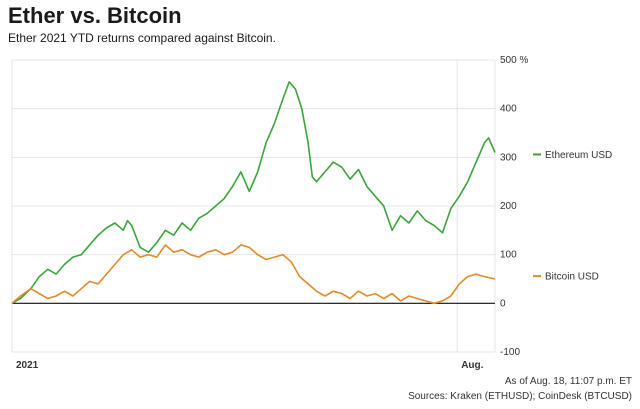 The height and width of the screenshot is (409, 640). Describe the element at coordinates (572, 216) in the screenshot. I see `legend: Ethereum USD Bitcoin USD` at that location.